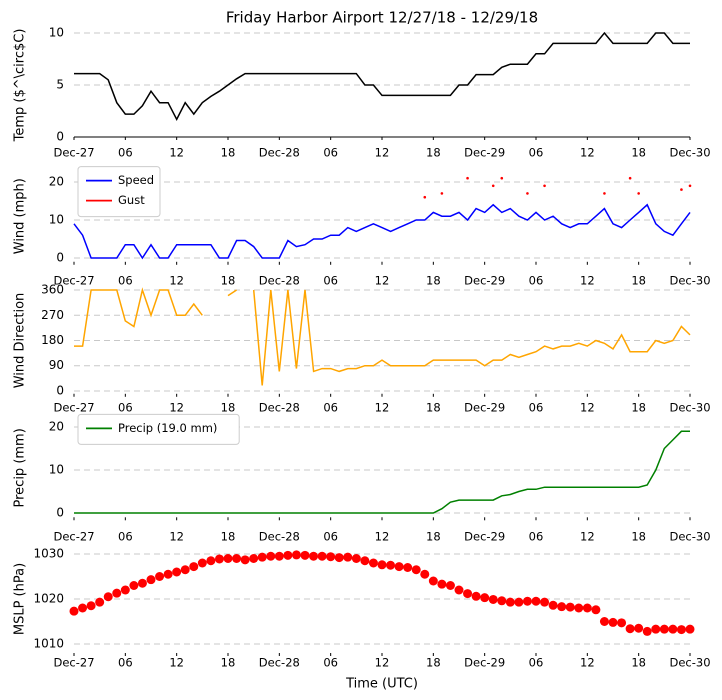 This screenshot has height=700, width=722. What do you see at coordinates (56, 220) in the screenshot?
I see `y-tick-label: 10` at bounding box center [56, 220].